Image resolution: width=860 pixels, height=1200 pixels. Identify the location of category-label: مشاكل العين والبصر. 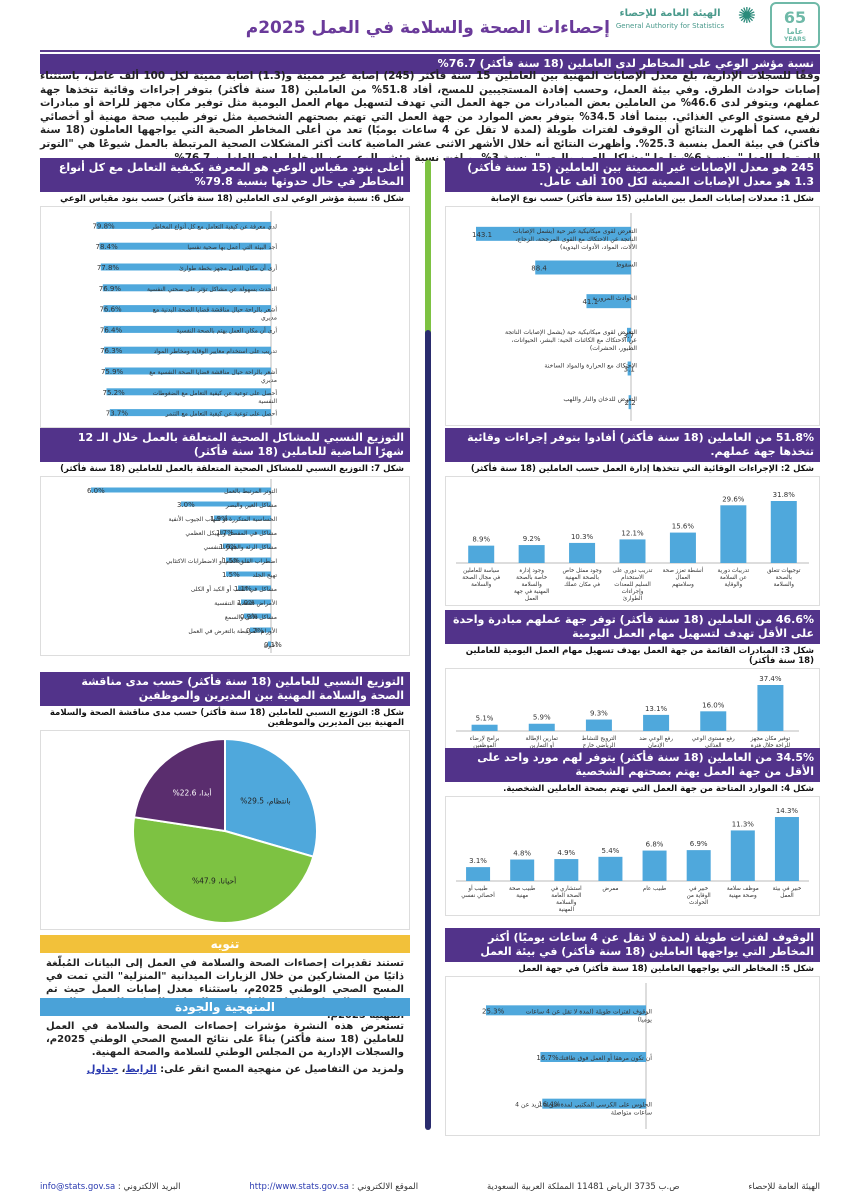
(251, 505).